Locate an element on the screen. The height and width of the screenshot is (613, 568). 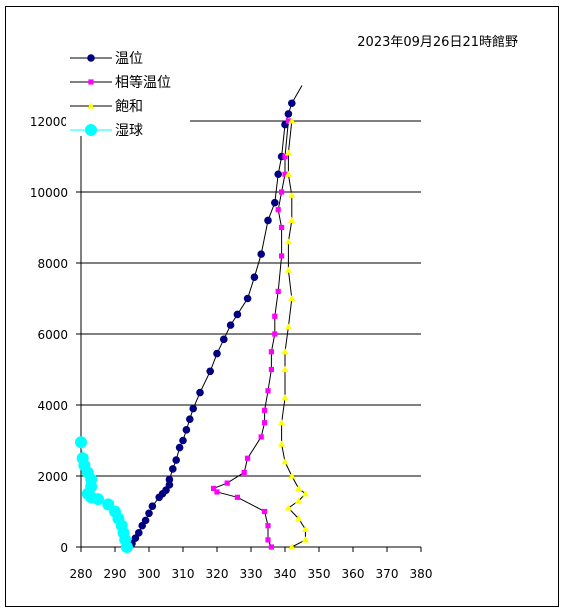
x-tick-label-330: 330 is located at coordinates (251, 574).